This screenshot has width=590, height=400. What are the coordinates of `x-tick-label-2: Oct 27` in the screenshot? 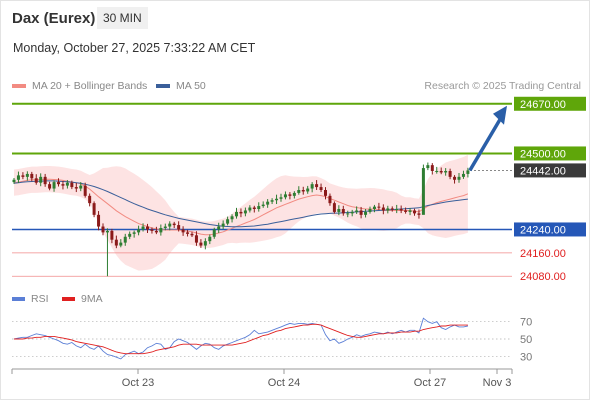 It's located at (430, 383).